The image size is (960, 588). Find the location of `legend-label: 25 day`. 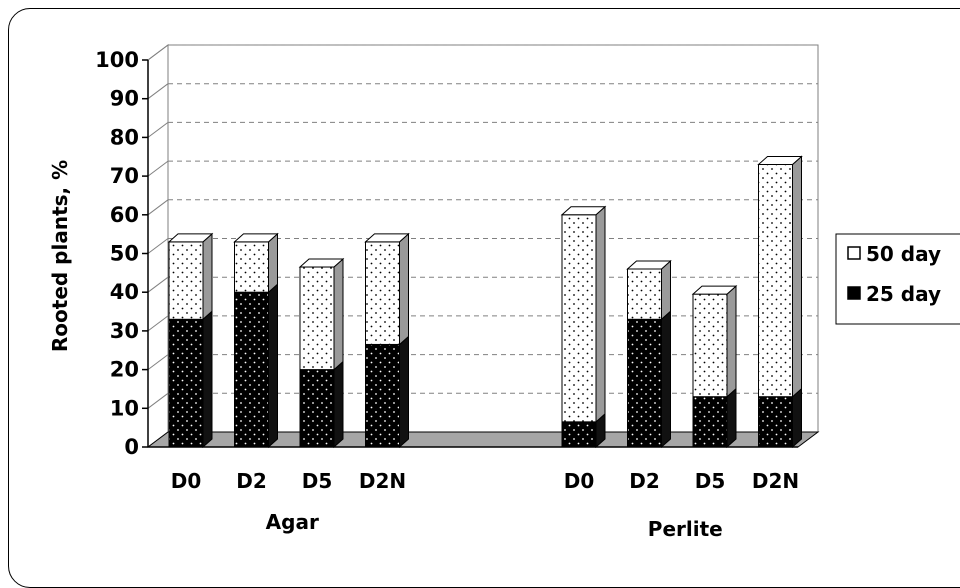

legend-label: 25 day is located at coordinates (903, 294).